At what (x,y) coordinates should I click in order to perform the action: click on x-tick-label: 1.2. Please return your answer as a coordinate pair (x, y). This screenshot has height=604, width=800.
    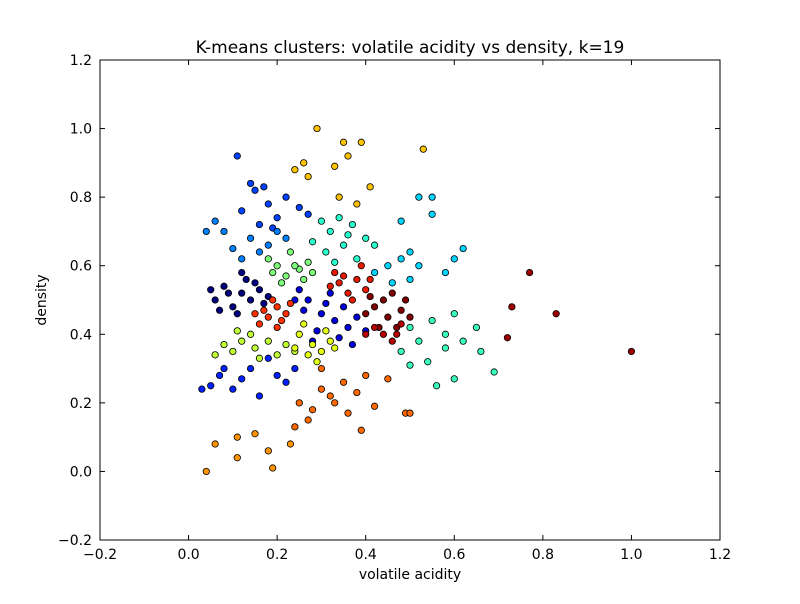
    Looking at the image, I should click on (720, 555).